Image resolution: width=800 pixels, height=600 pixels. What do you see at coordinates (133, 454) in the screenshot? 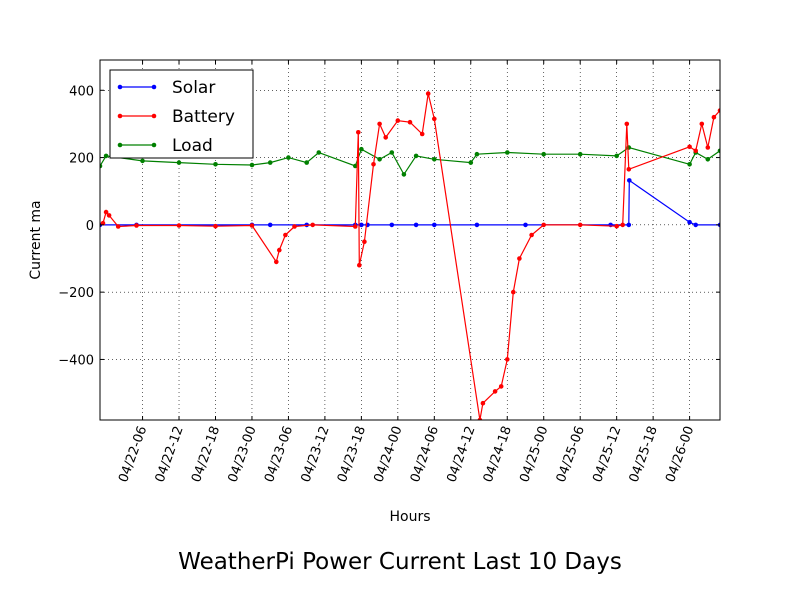
I see `x-tick-label: 04/22-06` at bounding box center [133, 454].